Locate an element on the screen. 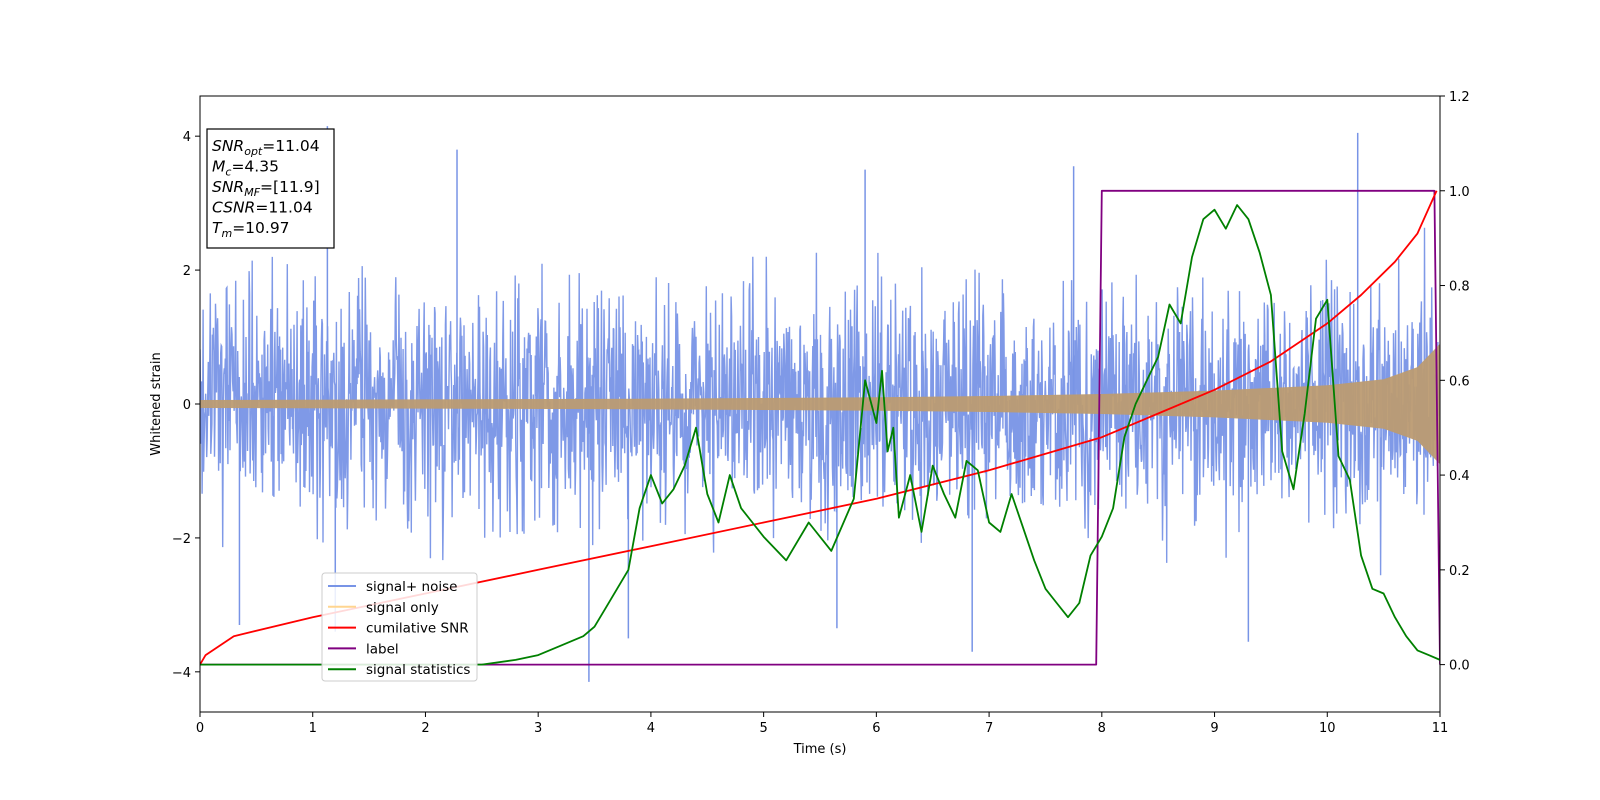 This screenshot has height=800, width=1600. x-axis-ticks: 0 1 2 3 4 5 6 7 8 9 10 11 is located at coordinates (822, 724).